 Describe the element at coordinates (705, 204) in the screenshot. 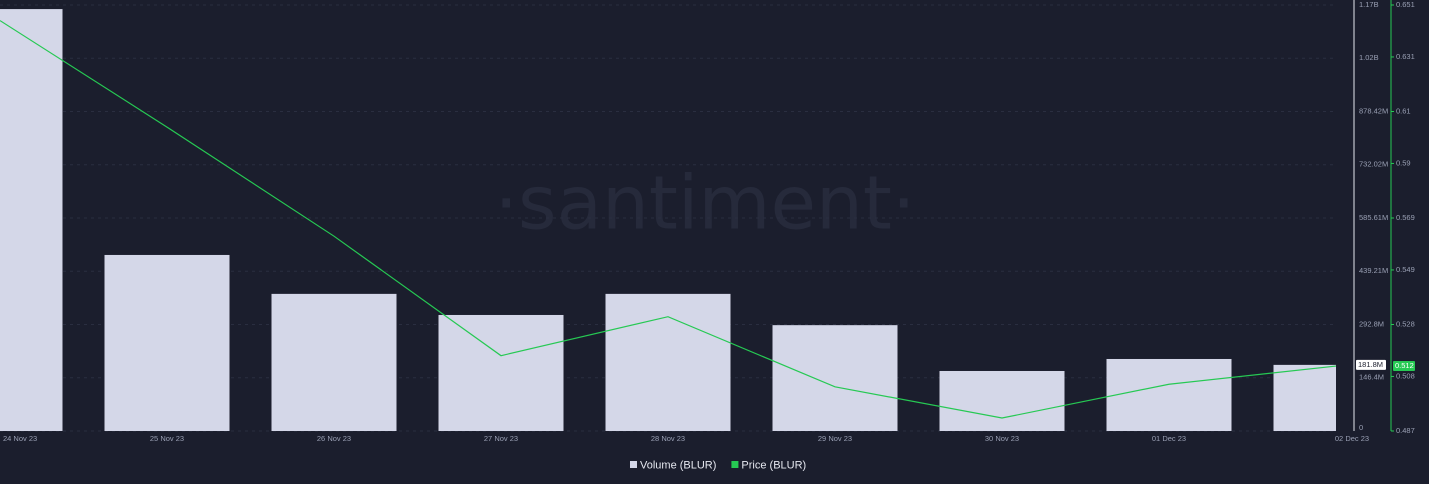

I see `watermark: ·santiment·` at that location.